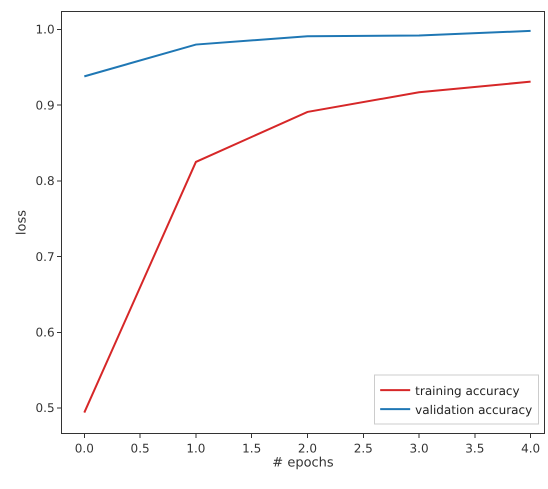 The image size is (548, 489). What do you see at coordinates (45, 332) in the screenshot?
I see `y-tick-label: 0.6` at bounding box center [45, 332].